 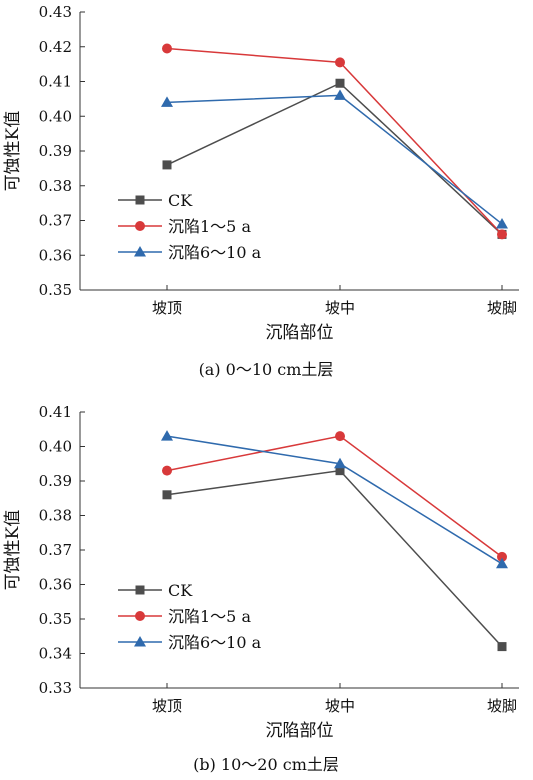 What do you see at coordinates (266, 764) in the screenshot?
I see `chart-caption: (b) 10～20 cm土层` at bounding box center [266, 764].